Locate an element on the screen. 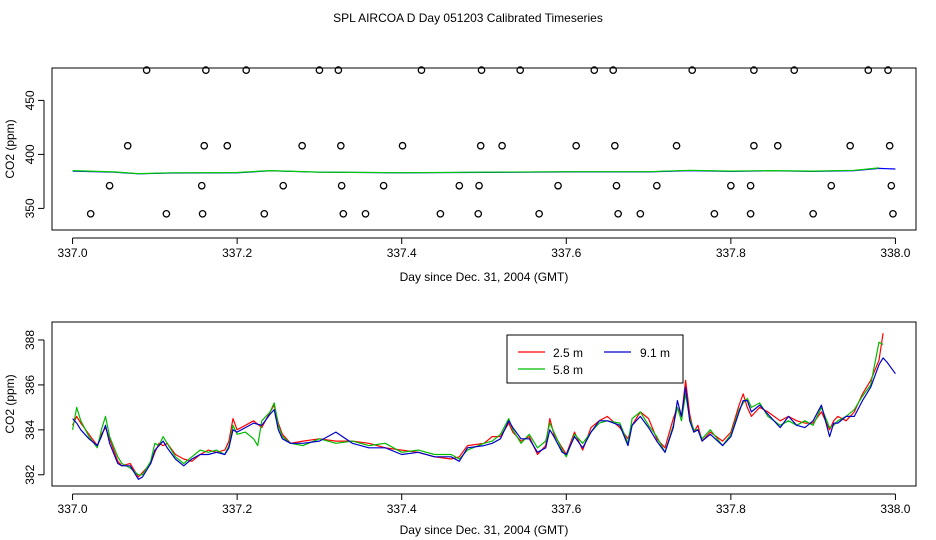 The image size is (936, 540). top-x-tick-label: 337.6 is located at coordinates (566, 253).